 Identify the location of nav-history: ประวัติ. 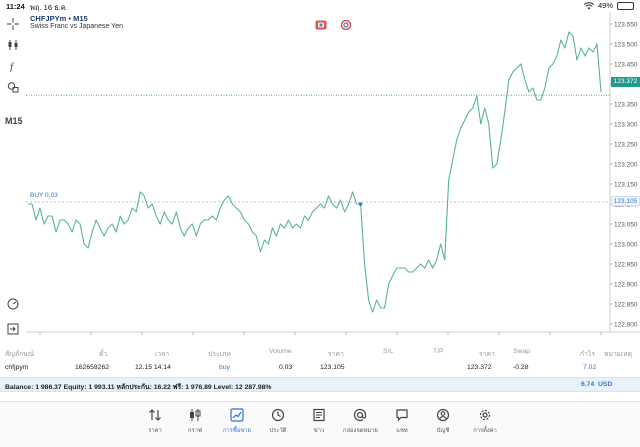
(278, 425).